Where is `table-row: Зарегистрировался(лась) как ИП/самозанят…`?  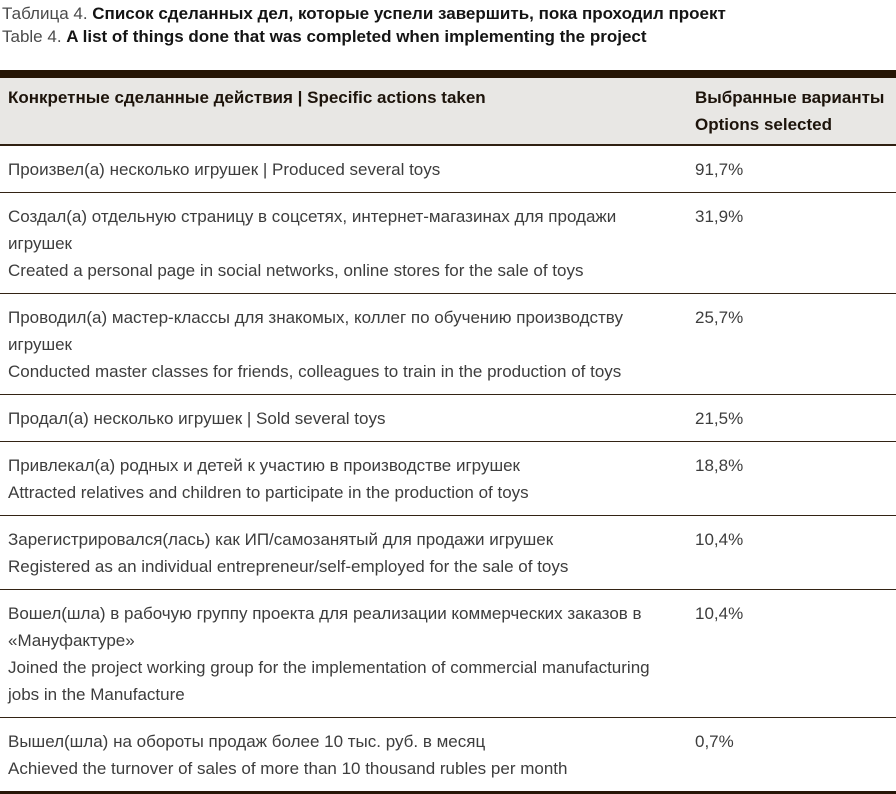
table-row: Зарегистрировался(лась) как ИП/самозанят… is located at coordinates (448, 553).